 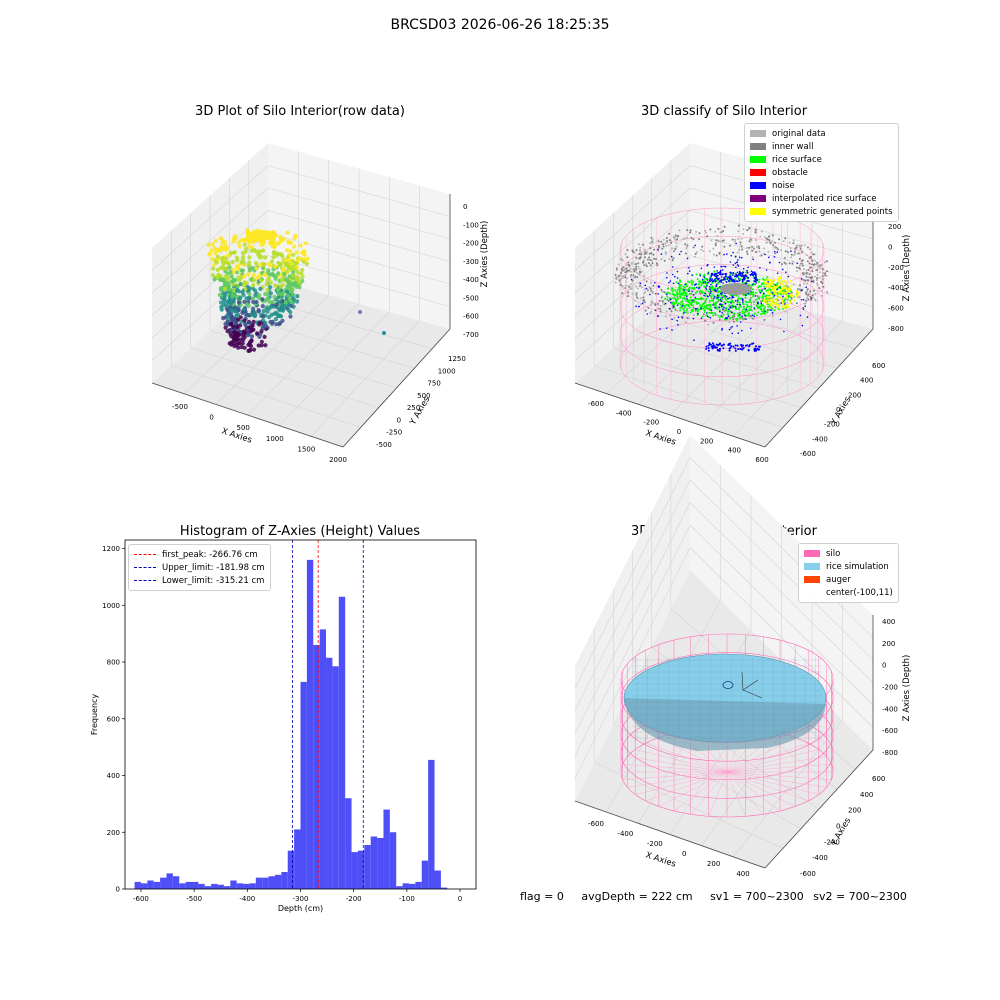 I want to click on plot1-z-tick-label: -100, so click(x=471, y=225).